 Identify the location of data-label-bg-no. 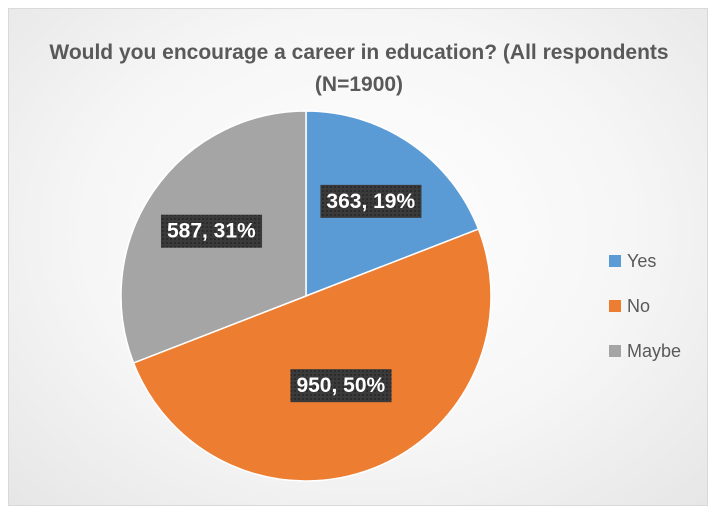
(341, 386).